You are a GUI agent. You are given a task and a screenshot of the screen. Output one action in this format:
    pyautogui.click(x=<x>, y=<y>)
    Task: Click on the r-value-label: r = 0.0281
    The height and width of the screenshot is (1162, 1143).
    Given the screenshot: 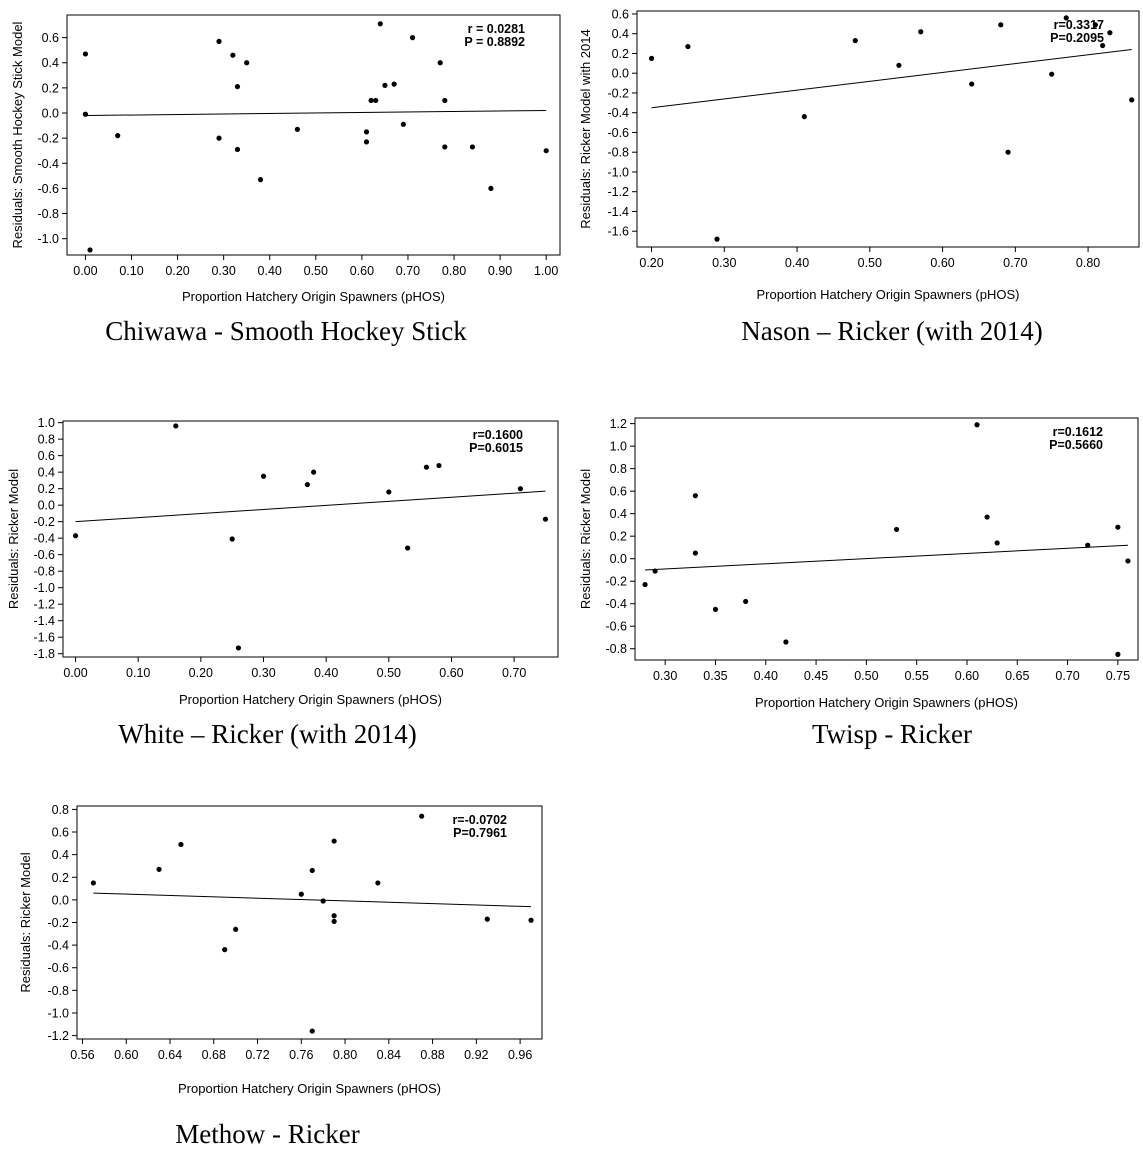 What is the action you would take?
    pyautogui.click(x=496, y=29)
    